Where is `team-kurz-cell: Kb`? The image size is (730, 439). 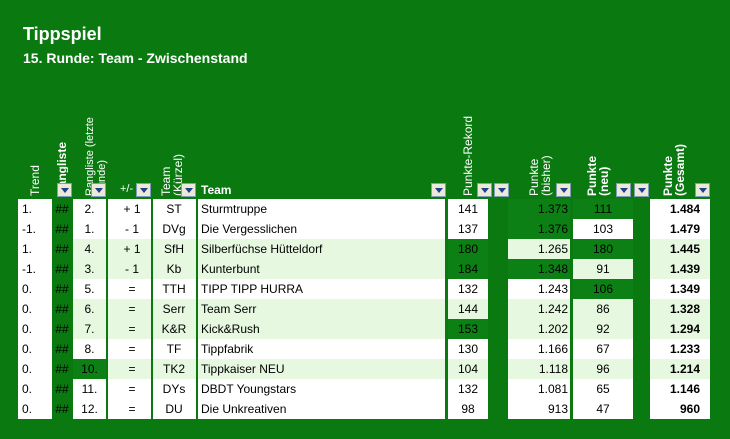 team-kurz-cell: Kb is located at coordinates (174, 269).